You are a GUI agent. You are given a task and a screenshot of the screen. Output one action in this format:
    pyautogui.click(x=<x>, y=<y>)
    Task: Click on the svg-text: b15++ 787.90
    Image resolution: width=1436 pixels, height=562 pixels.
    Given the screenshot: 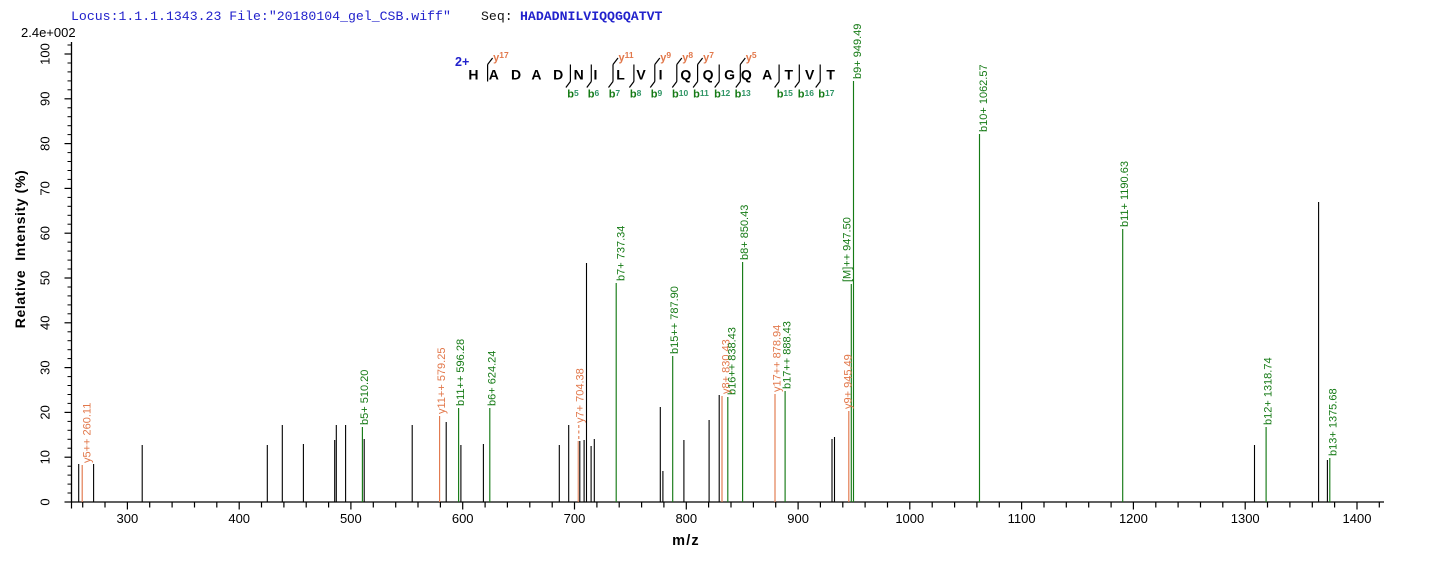 What is the action you would take?
    pyautogui.click(x=675, y=320)
    